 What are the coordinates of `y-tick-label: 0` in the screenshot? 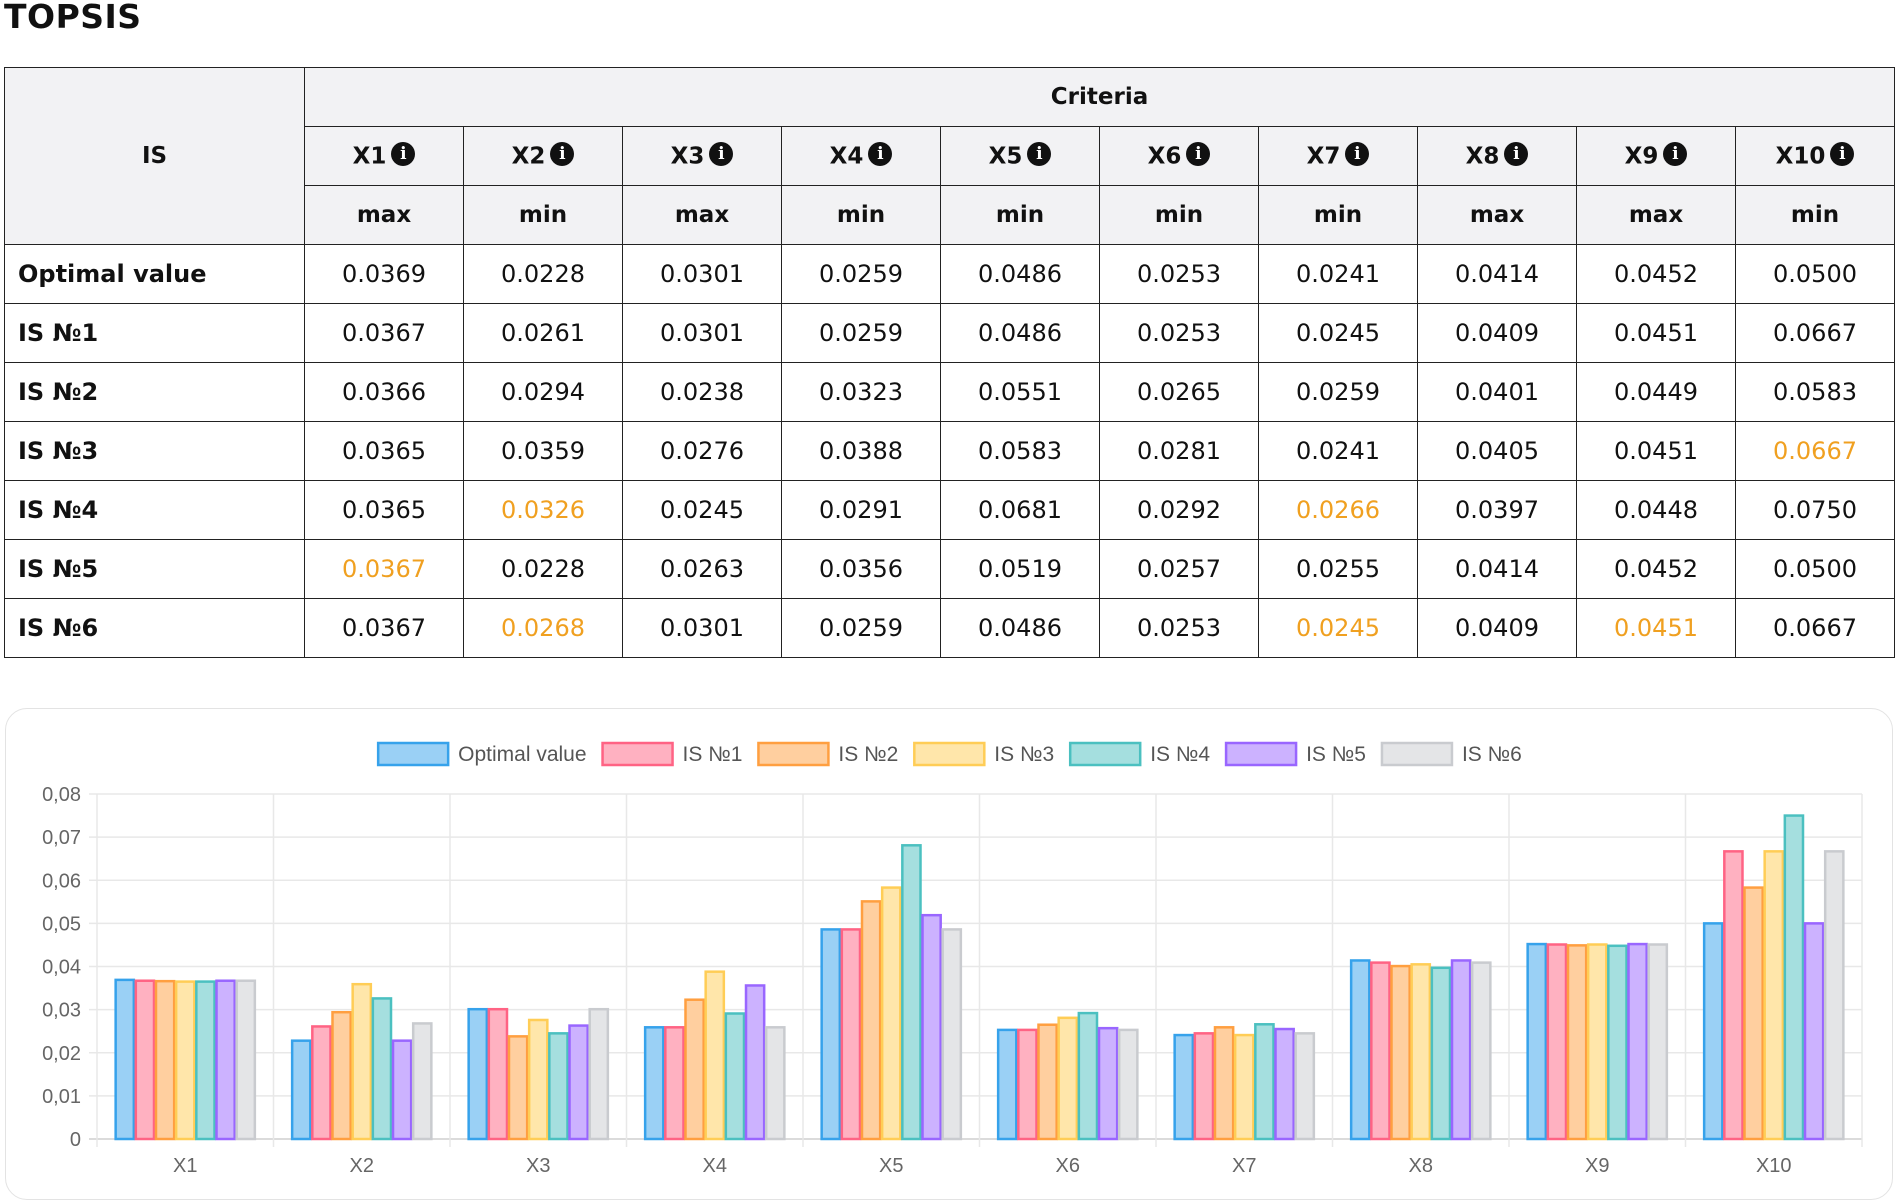 It's located at (75, 1140).